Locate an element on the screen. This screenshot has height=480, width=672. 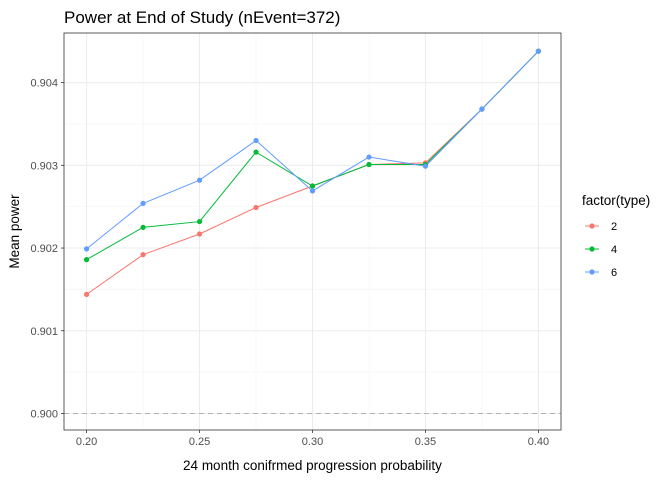
y-tick-label: 0.900 is located at coordinates (44, 414).